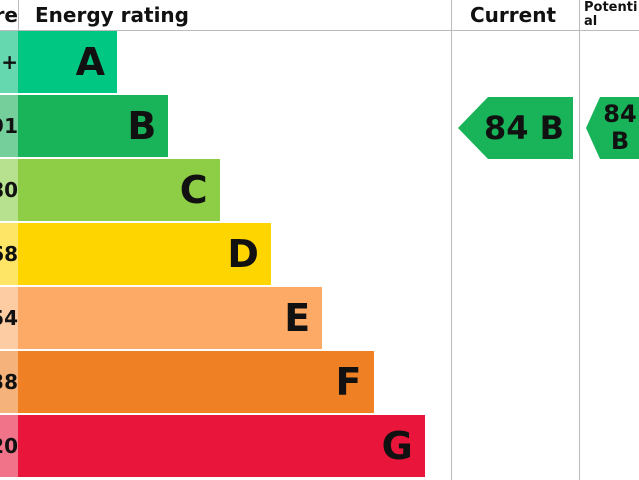  I want to click on score-cell: 1-20, so click(9, 446).